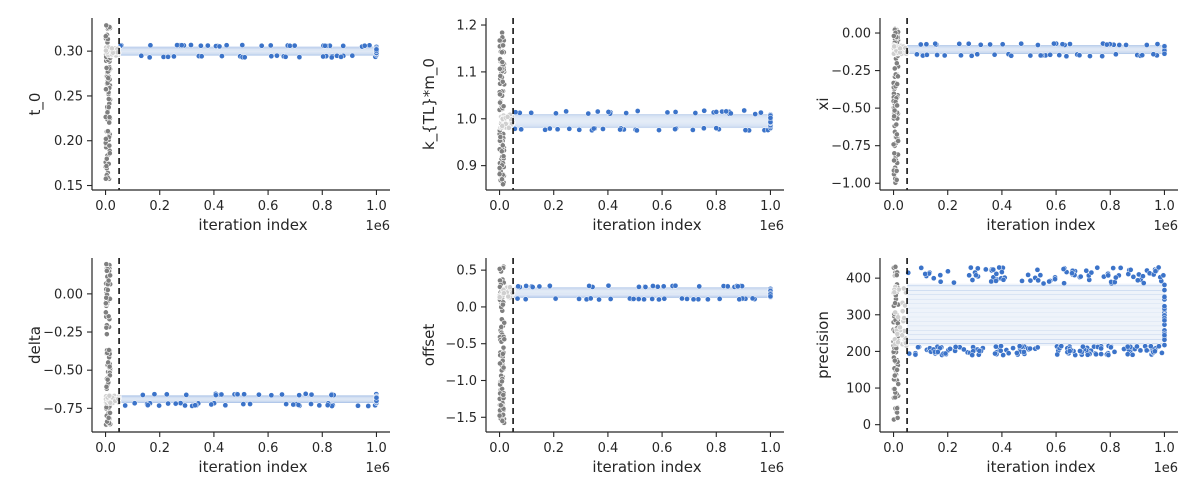 The height and width of the screenshot is (500, 1200). Describe the element at coordinates (662, 206) in the screenshot. I see `x-tick-label: 0.6` at that location.